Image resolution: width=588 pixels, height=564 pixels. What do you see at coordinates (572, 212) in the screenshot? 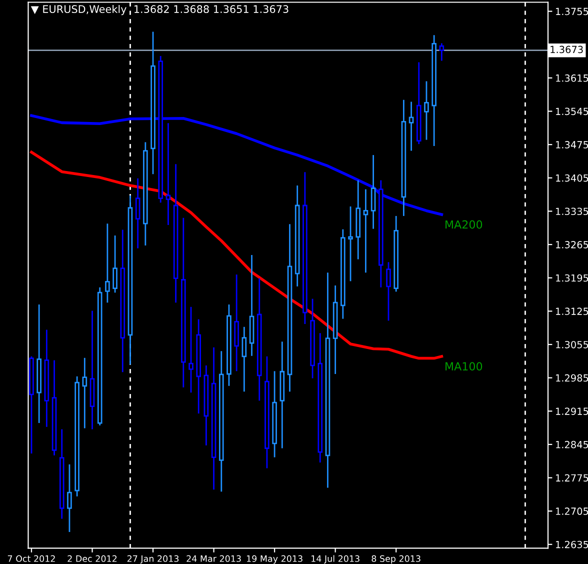
I see `y-tick-label: 1.3335` at bounding box center [572, 212].